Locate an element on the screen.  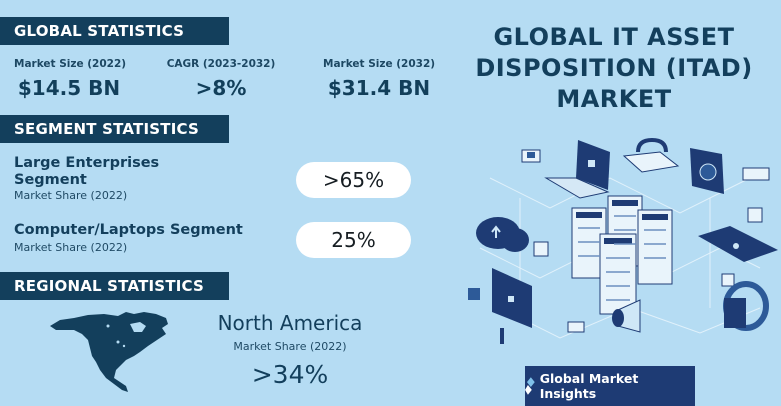
segment-title-cont: Segment is located at coordinates (50, 180).